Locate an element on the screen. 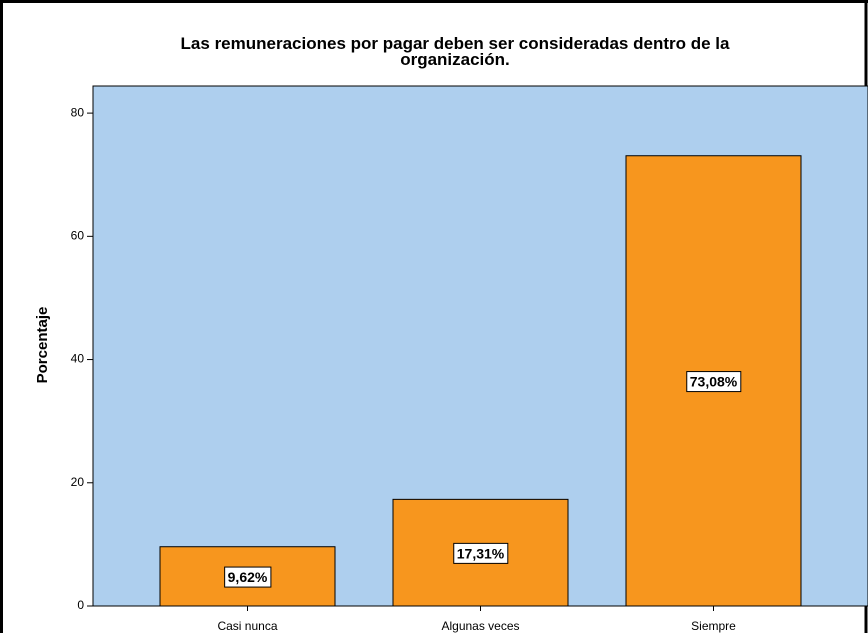 The height and width of the screenshot is (633, 868). data-label-text: 17,31% is located at coordinates (481, 553).